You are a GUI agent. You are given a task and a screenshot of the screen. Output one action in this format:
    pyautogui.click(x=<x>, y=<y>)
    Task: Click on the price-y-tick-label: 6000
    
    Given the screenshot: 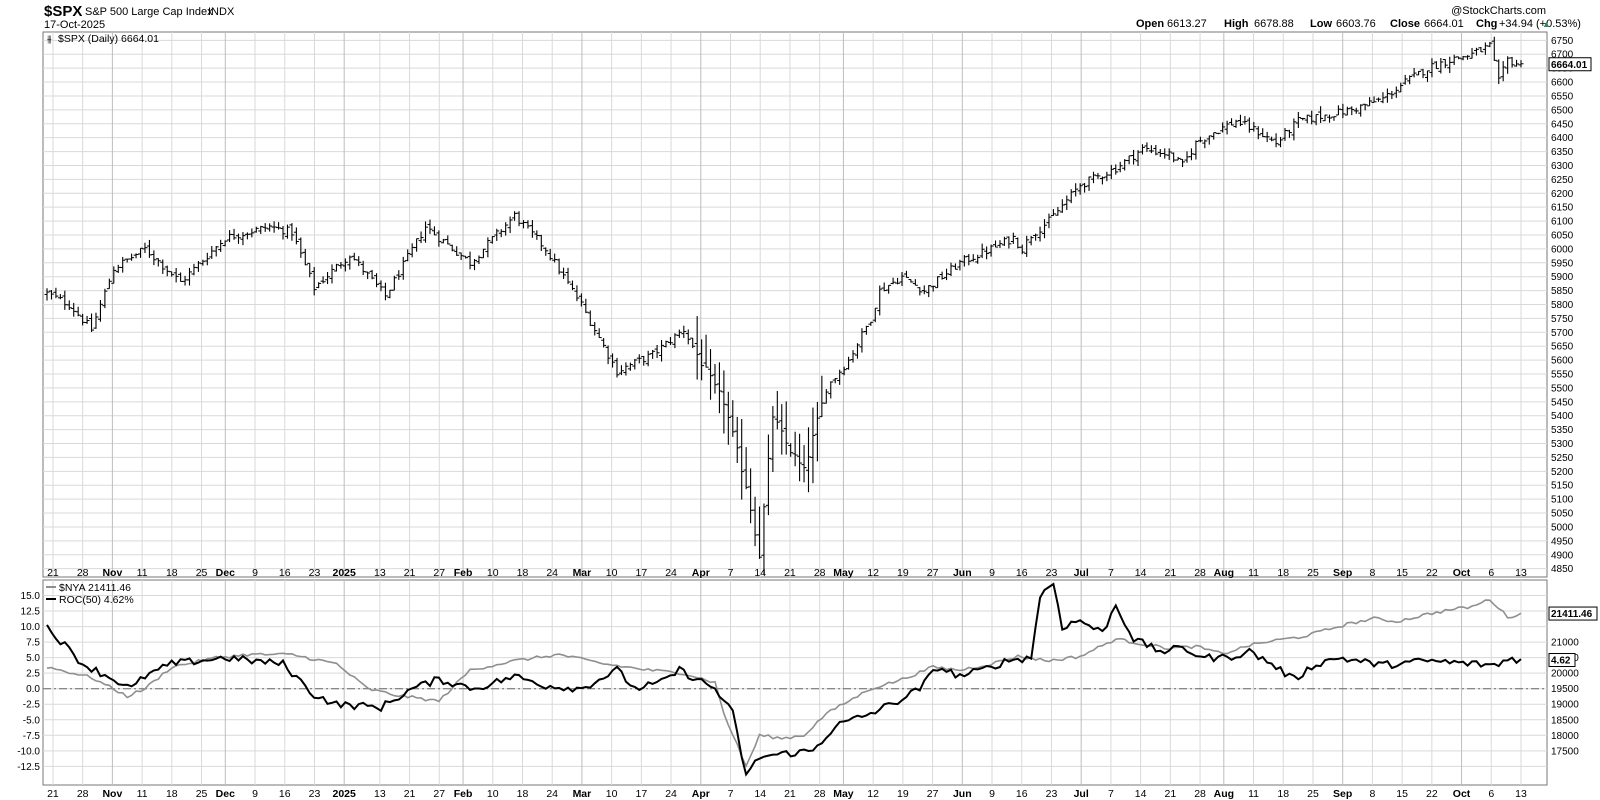 What is the action you would take?
    pyautogui.click(x=1562, y=249)
    